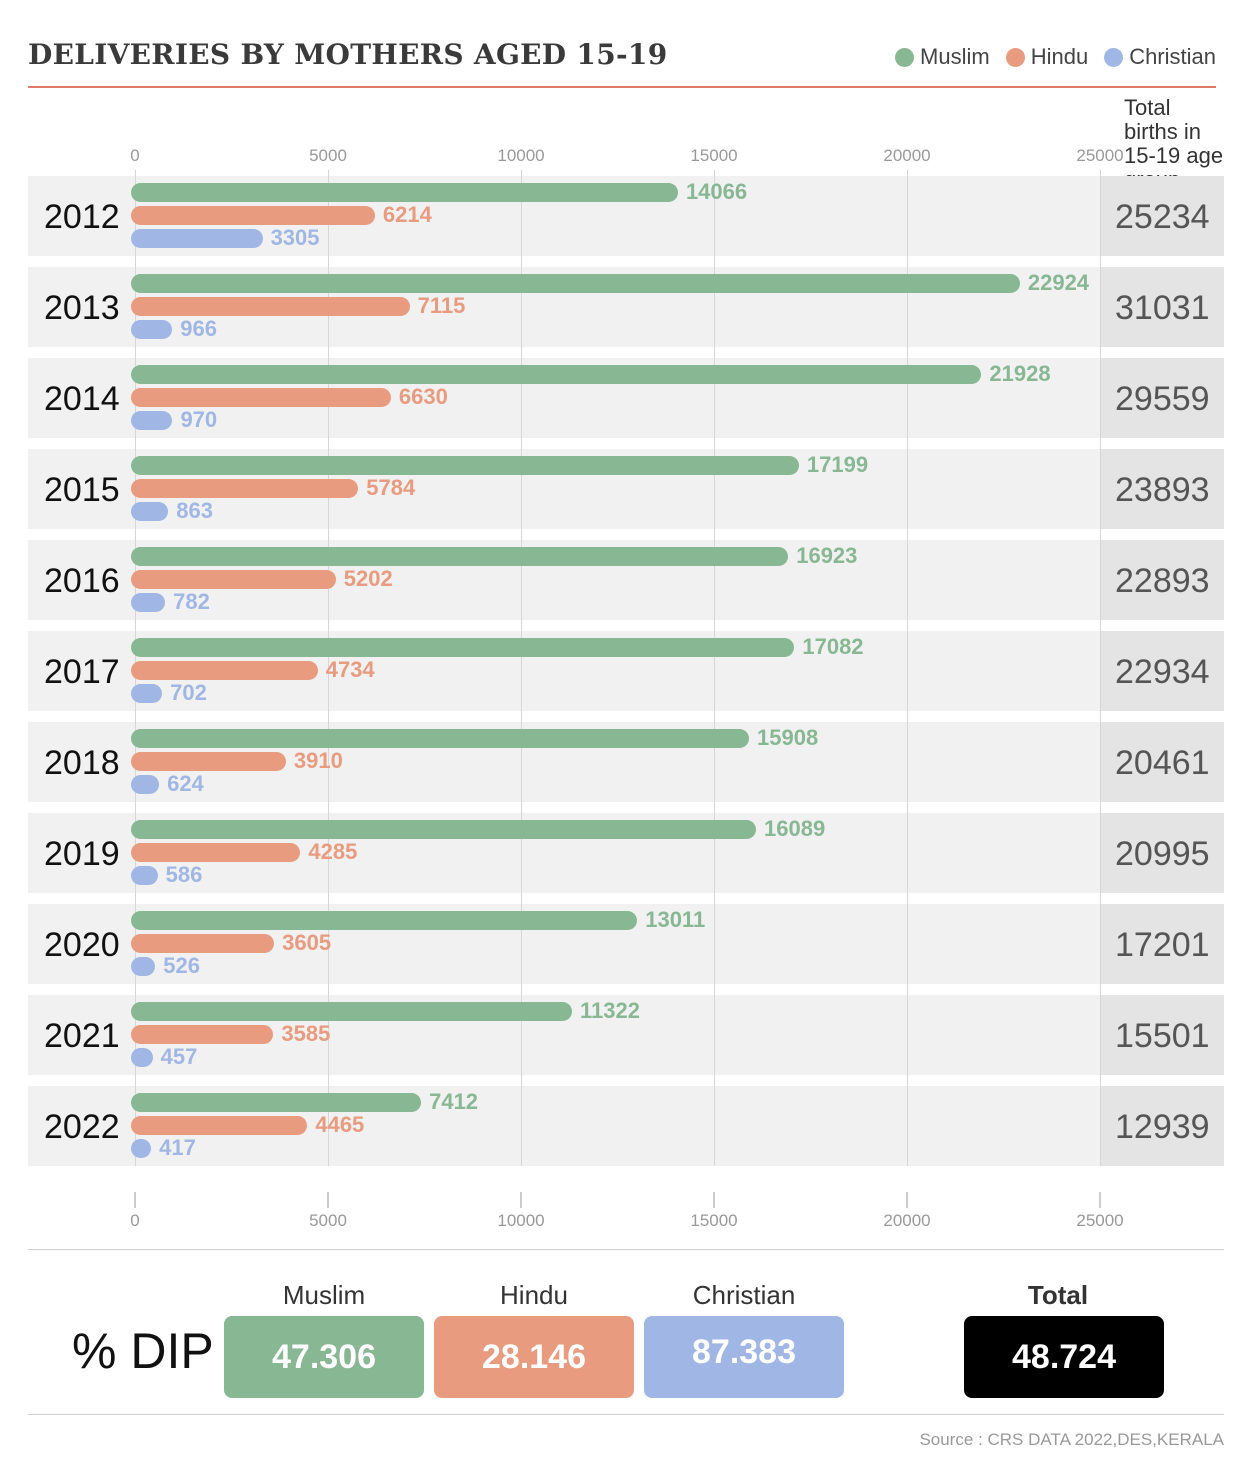 The image size is (1248, 1467). Describe the element at coordinates (624, 156) in the screenshot. I see `x-axis-top: 0 5000 10000 15000 20000 25000` at that location.